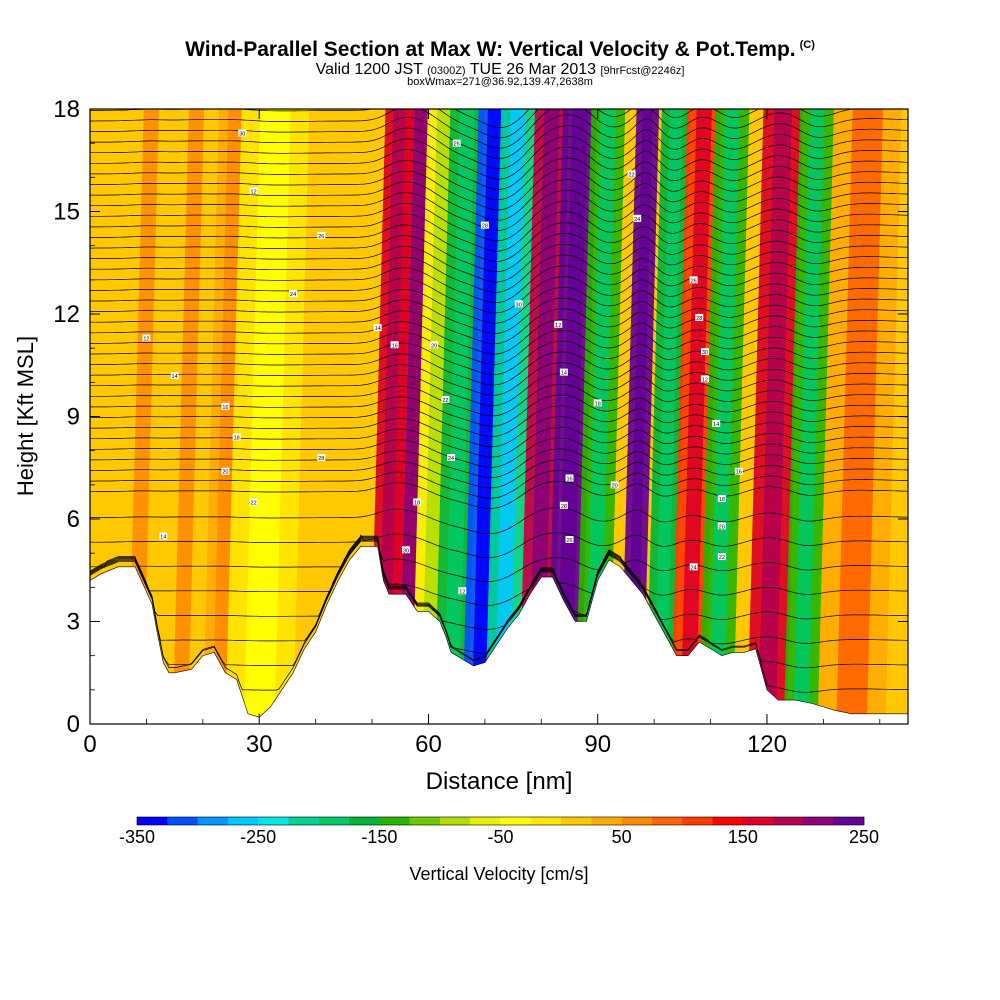 The width and height of the screenshot is (1000, 1000). Describe the element at coordinates (597, 744) in the screenshot. I see `x-tick-label-90: 90` at that location.